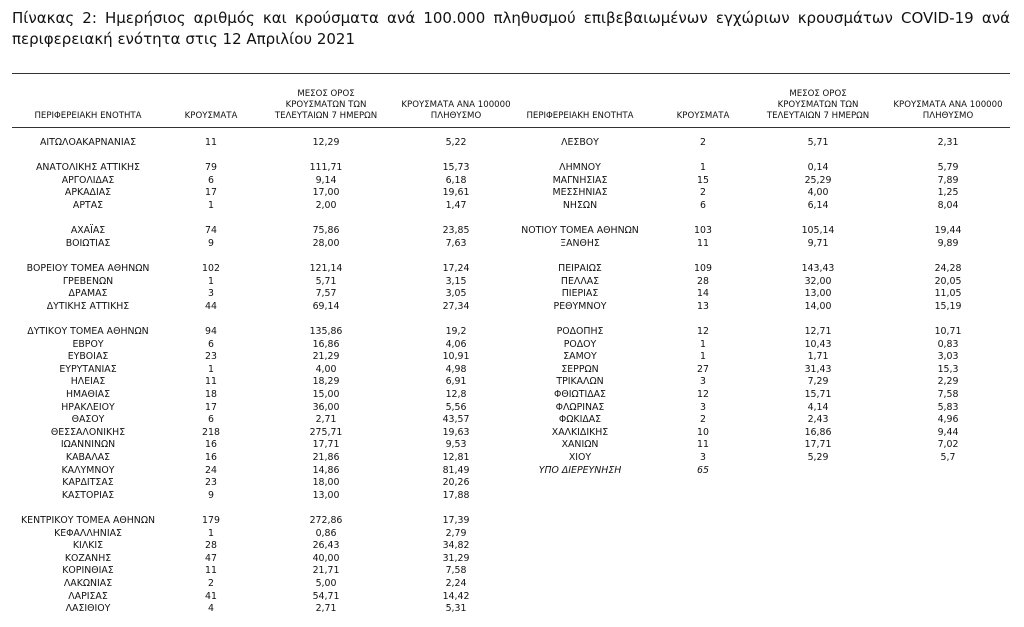 Image resolution: width=1024 pixels, height=627 pixels. What do you see at coordinates (211, 357) in the screenshot?
I see `cell-value: 23` at bounding box center [211, 357].